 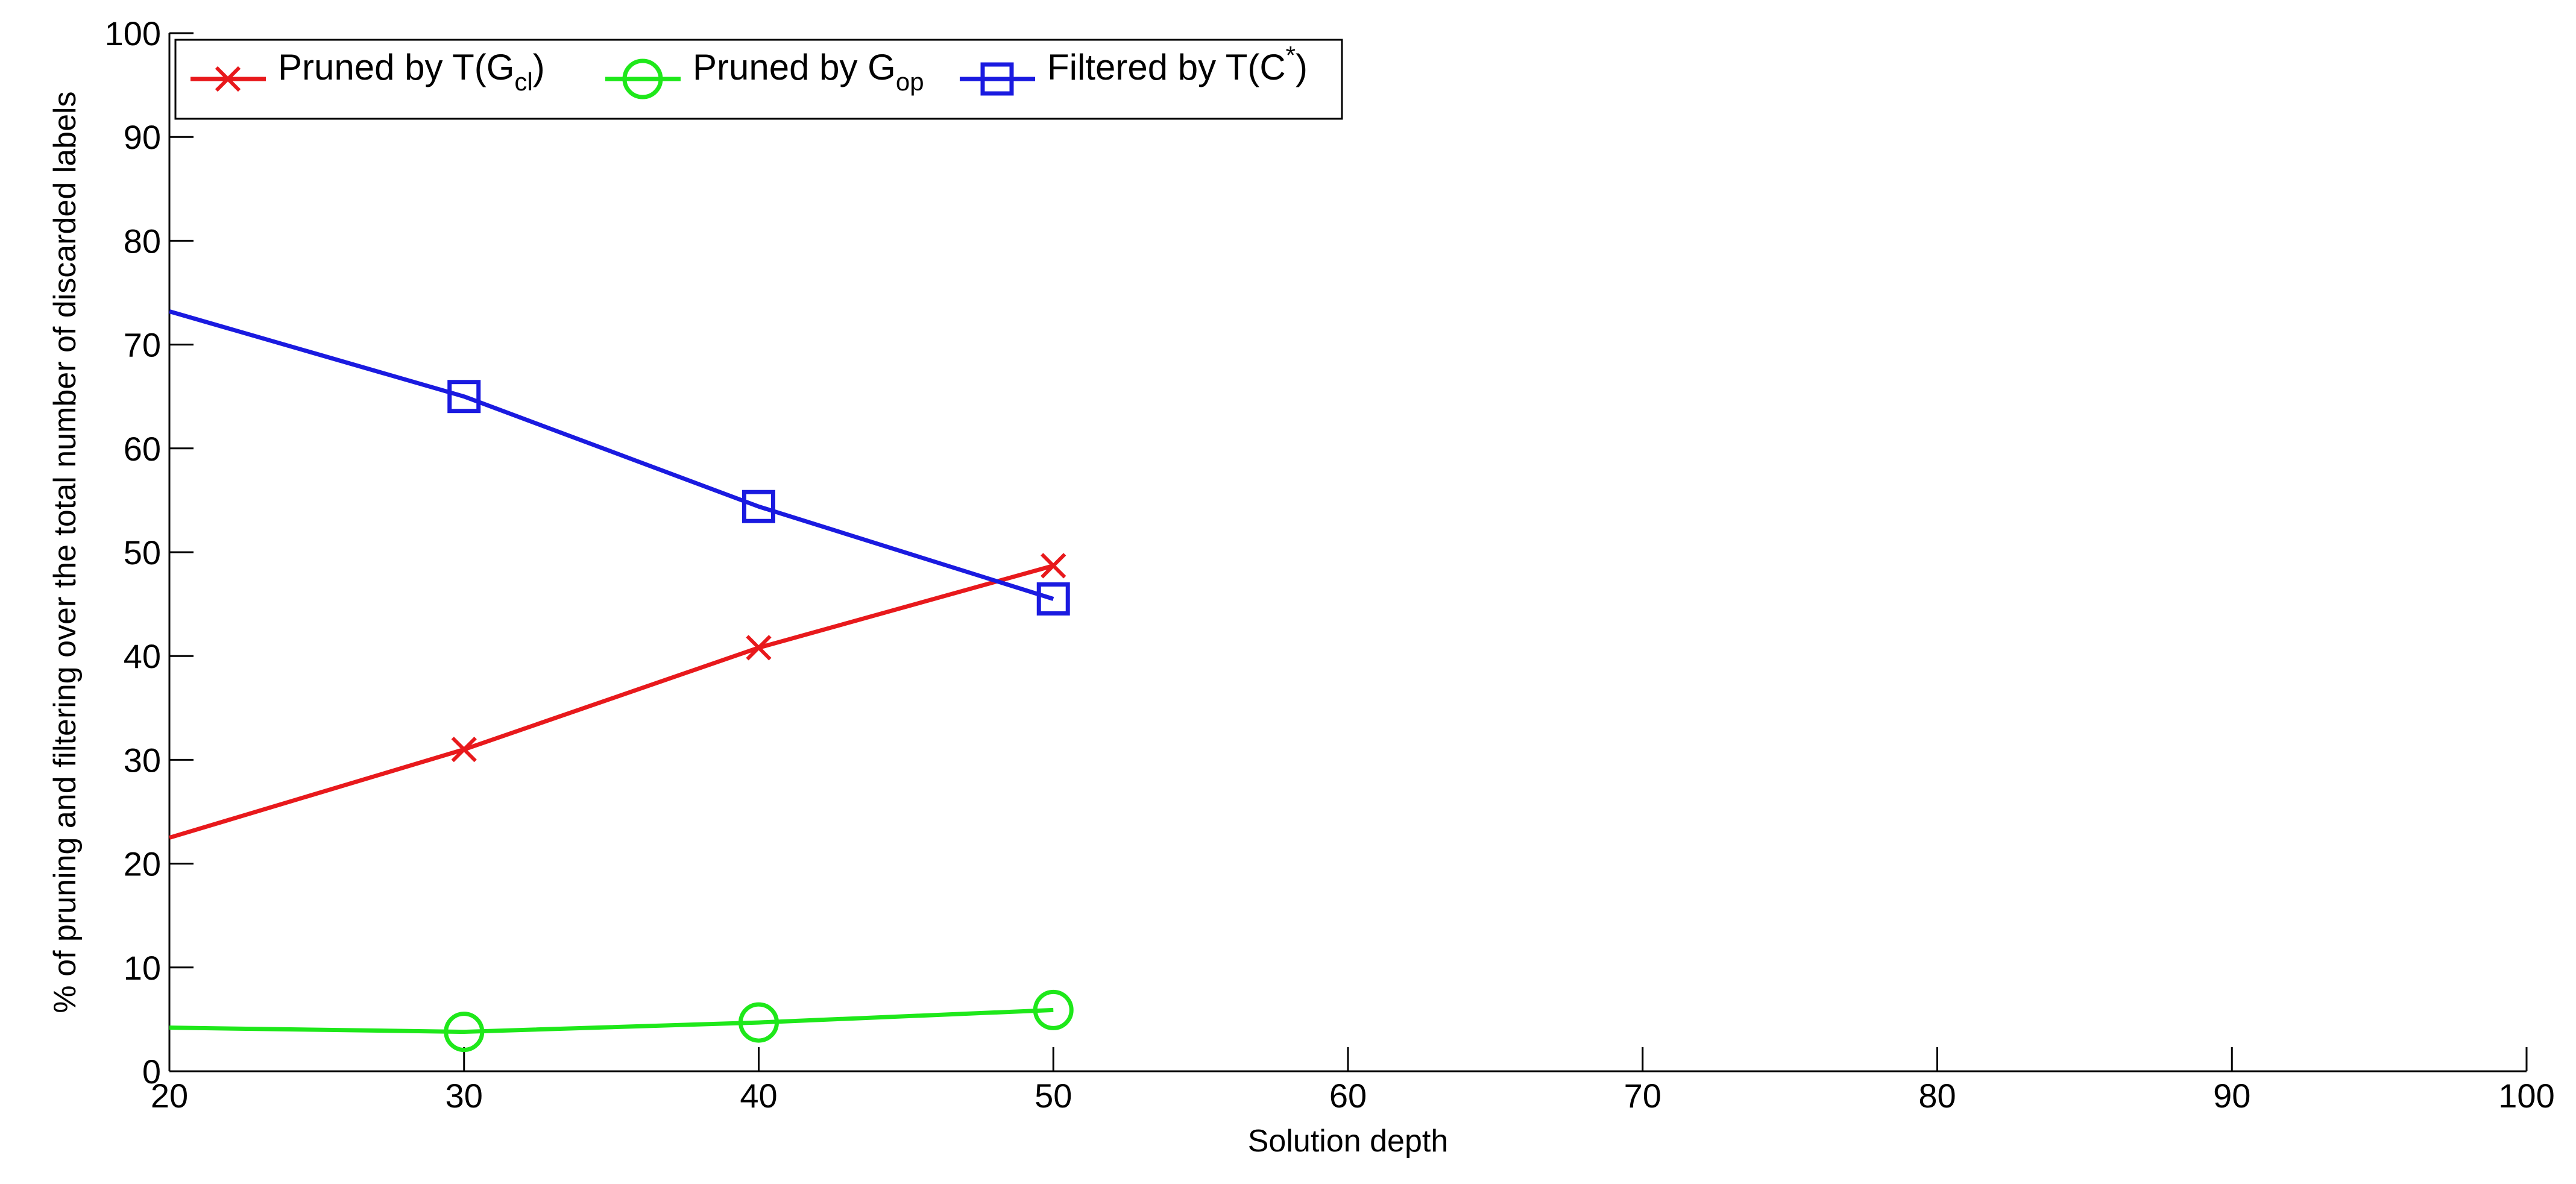 What do you see at coordinates (1177, 64) in the screenshot?
I see `legend-label: Filtered by T(C*)` at bounding box center [1177, 64].